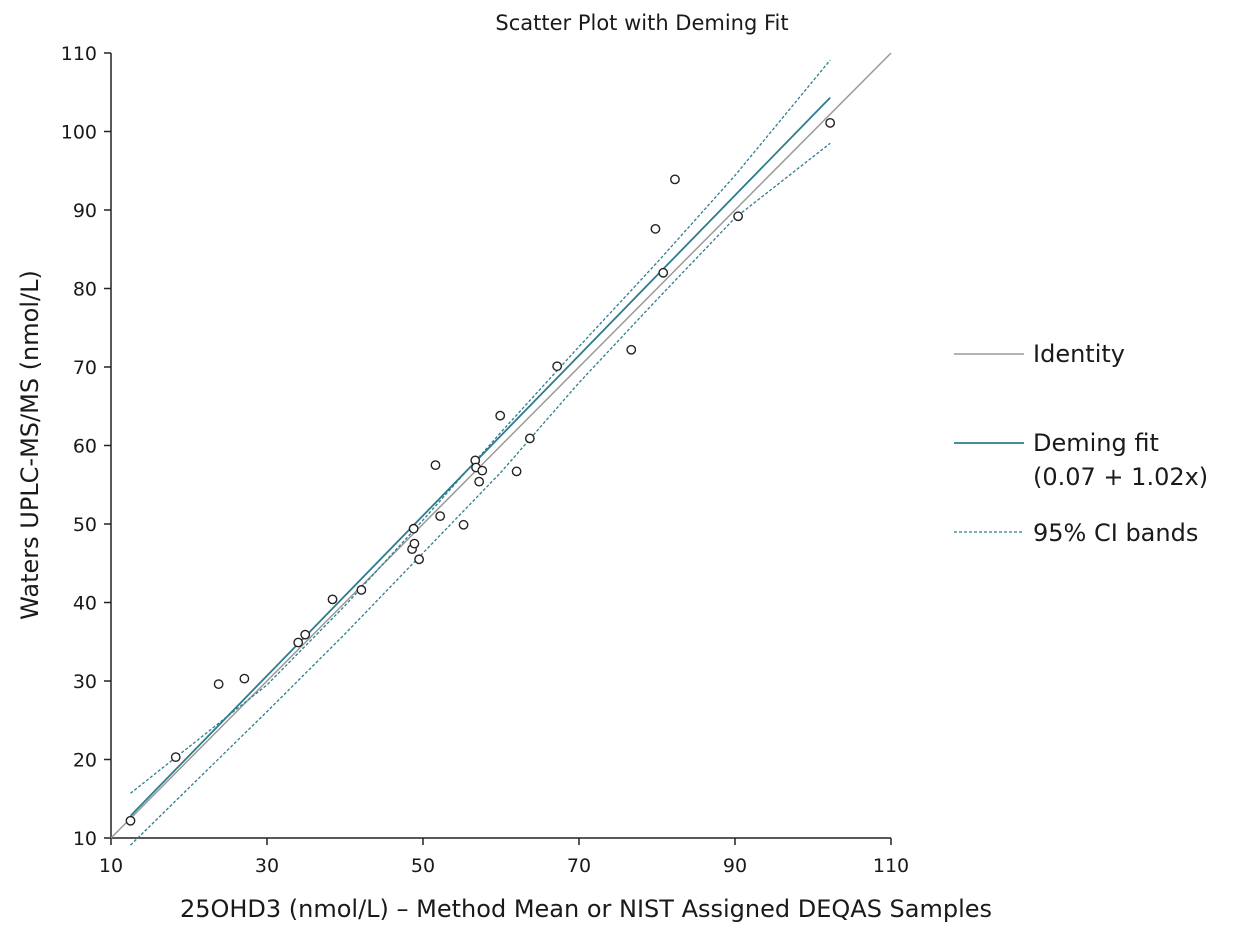 This screenshot has width=1256, height=936. What do you see at coordinates (85, 682) in the screenshot?
I see `y-tick-label: 30` at bounding box center [85, 682].